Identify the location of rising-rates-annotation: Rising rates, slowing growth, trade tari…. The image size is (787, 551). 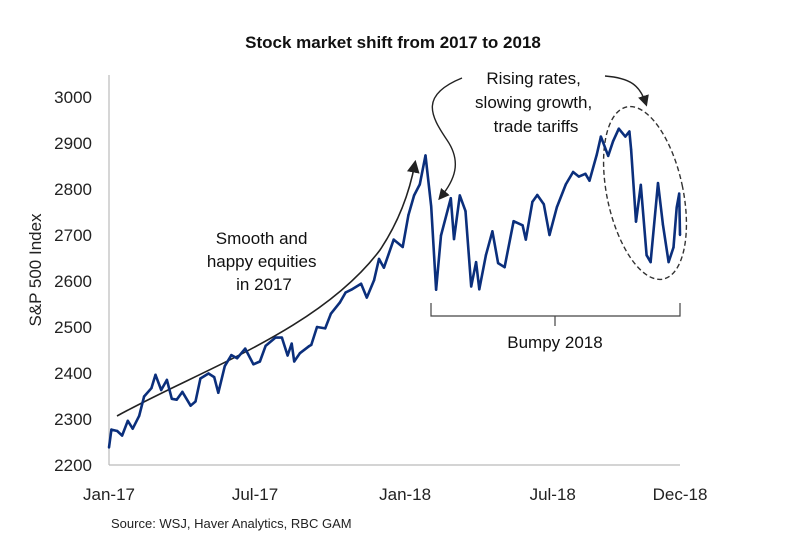
(536, 102).